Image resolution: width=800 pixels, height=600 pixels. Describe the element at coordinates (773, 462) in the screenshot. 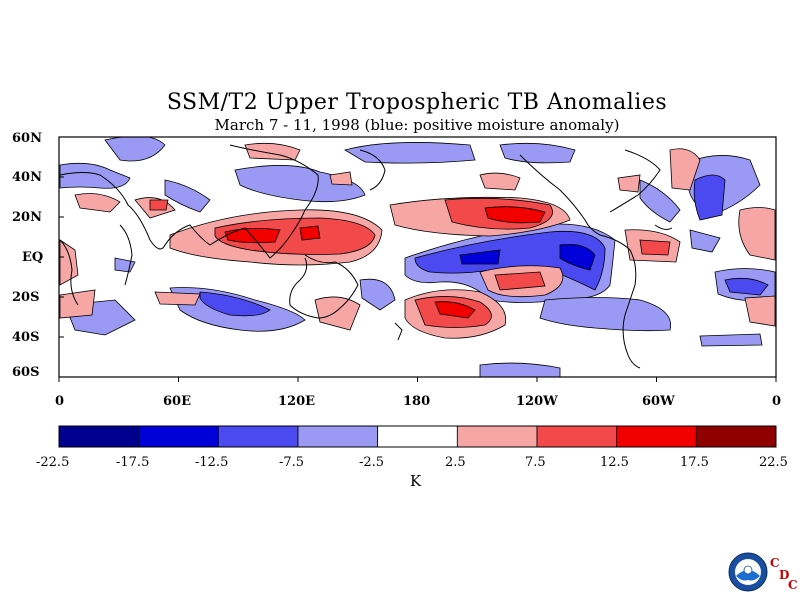

I see `colorbar-tick-label: 22.5` at that location.